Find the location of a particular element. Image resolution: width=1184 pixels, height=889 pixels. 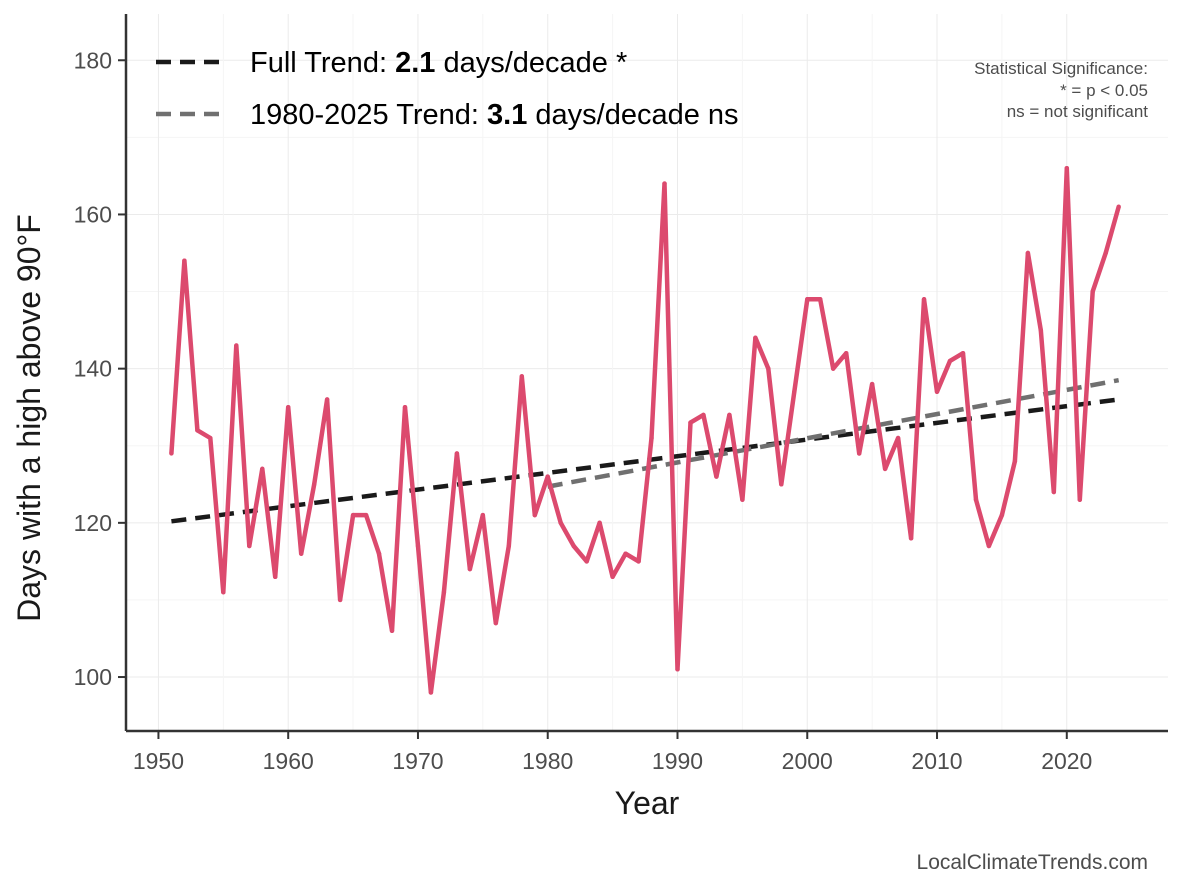

x-tick-label: 1990 is located at coordinates (677, 761).